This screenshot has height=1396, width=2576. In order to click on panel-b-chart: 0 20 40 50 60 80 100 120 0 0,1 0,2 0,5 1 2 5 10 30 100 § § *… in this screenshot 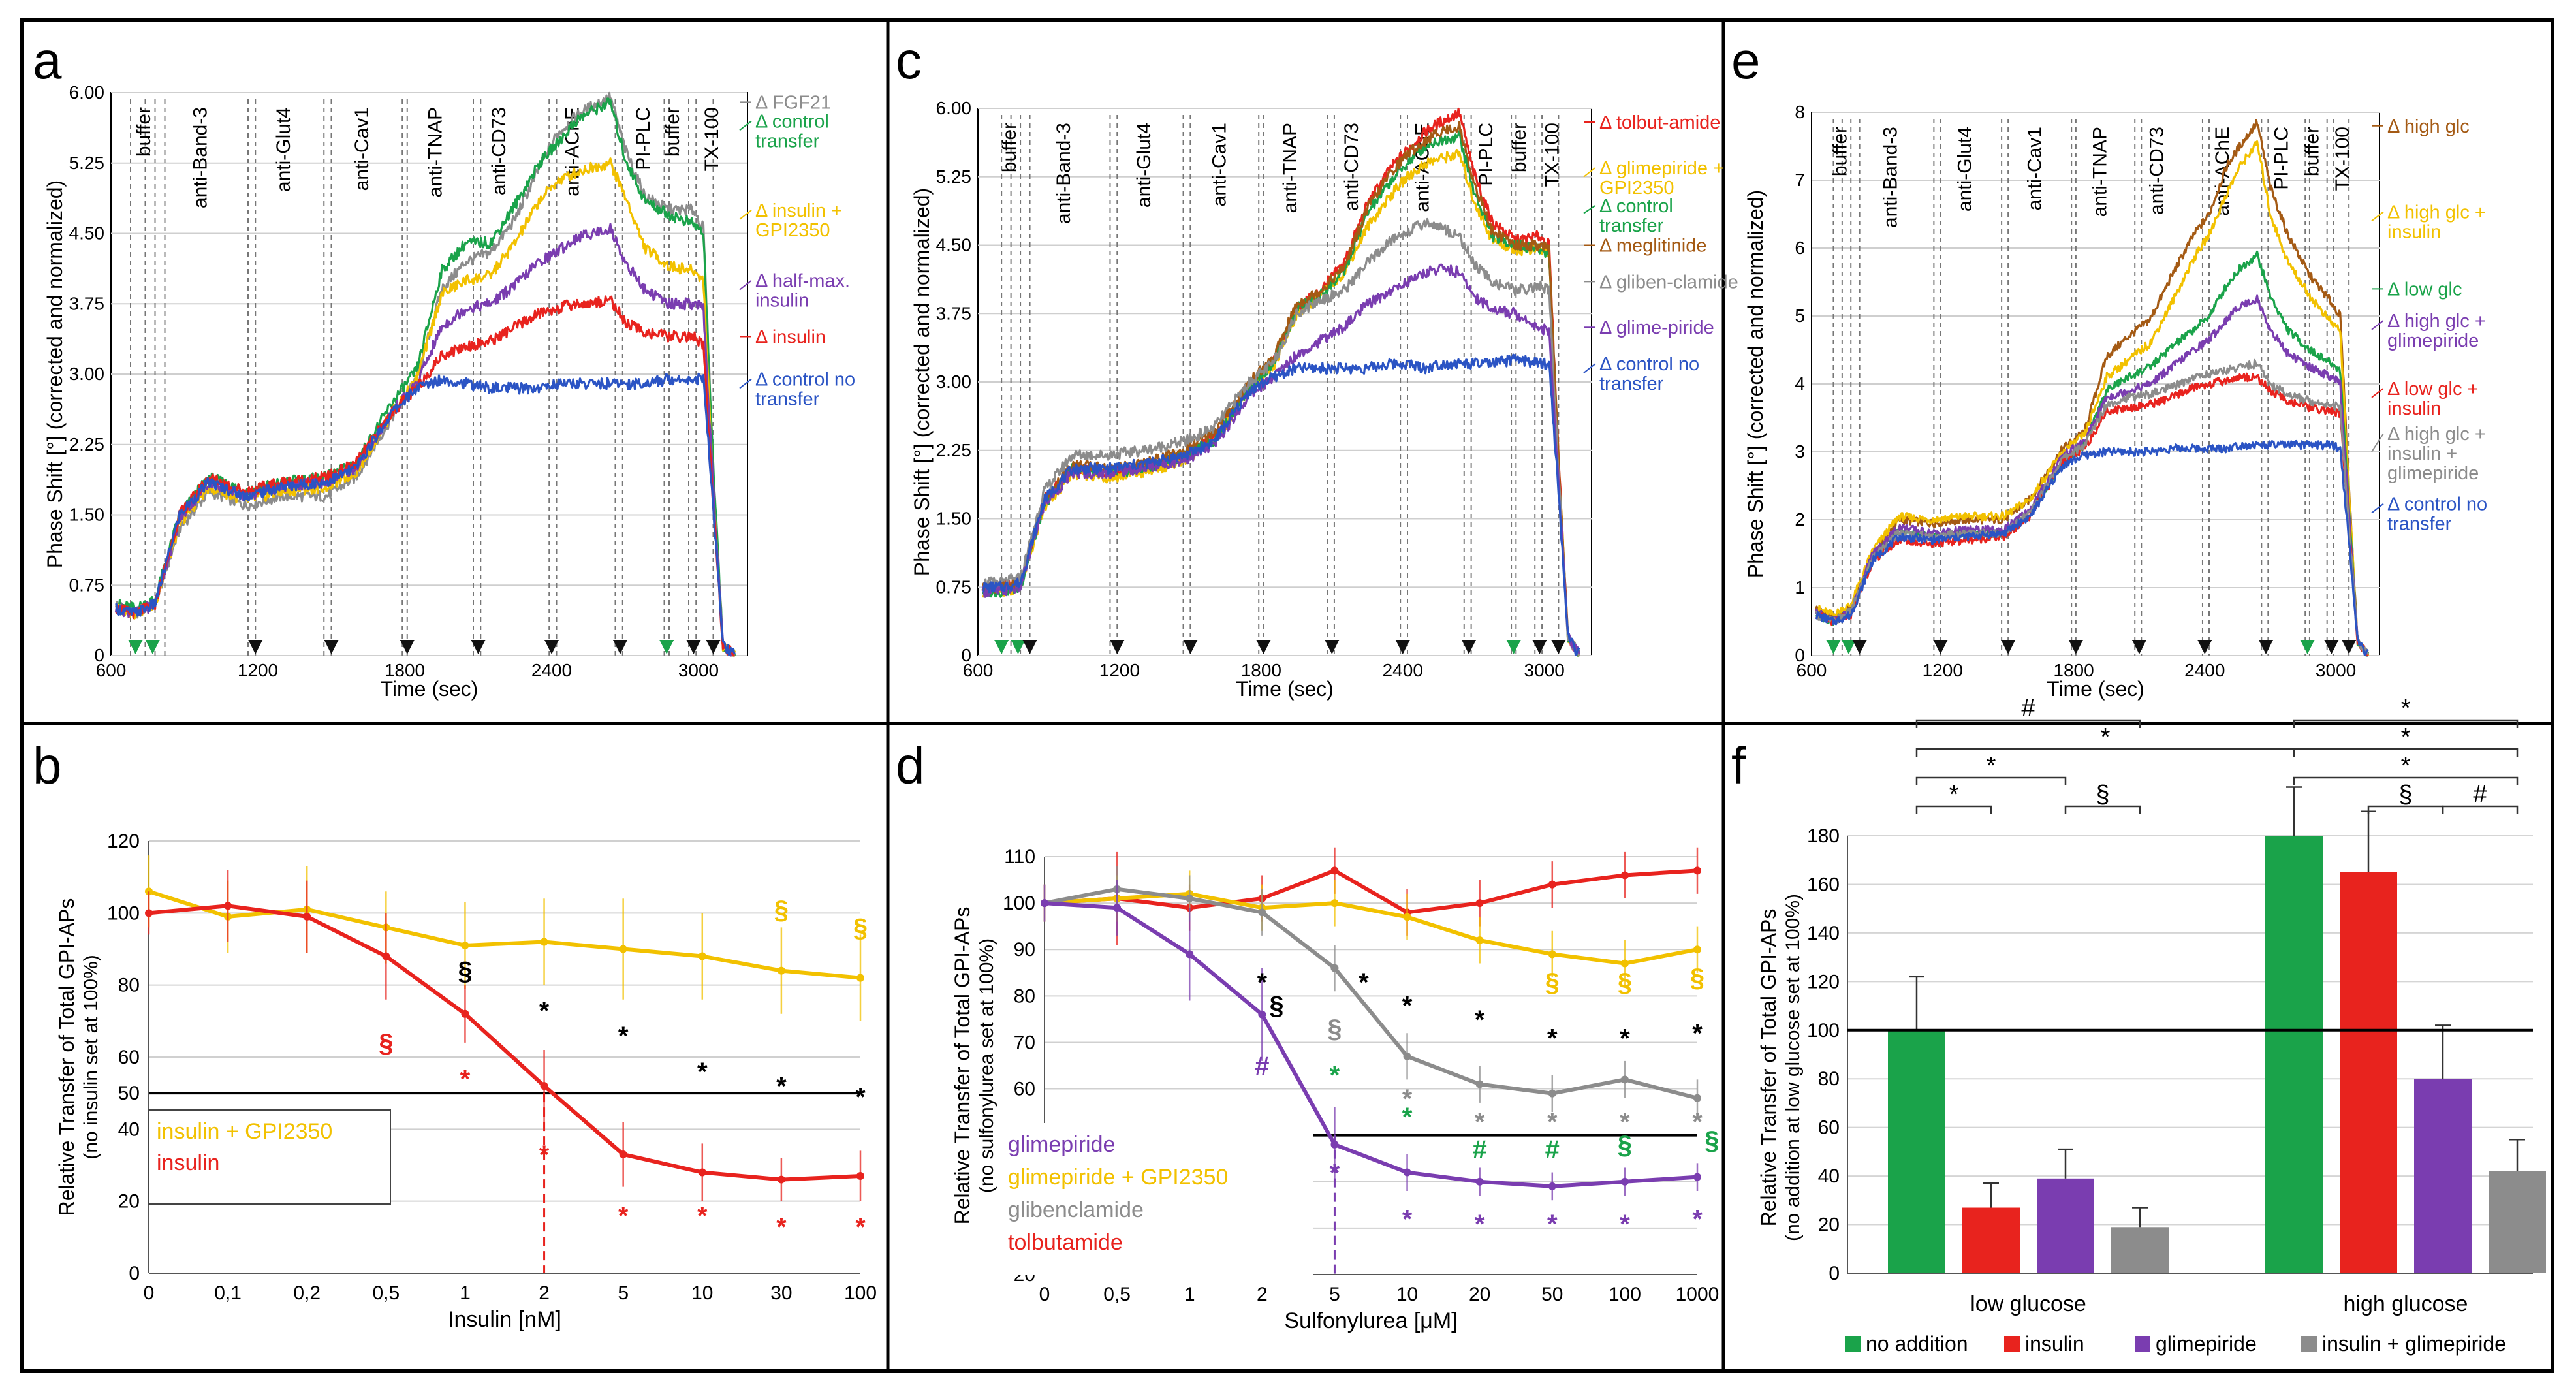, I will do `click(466, 1081)`.